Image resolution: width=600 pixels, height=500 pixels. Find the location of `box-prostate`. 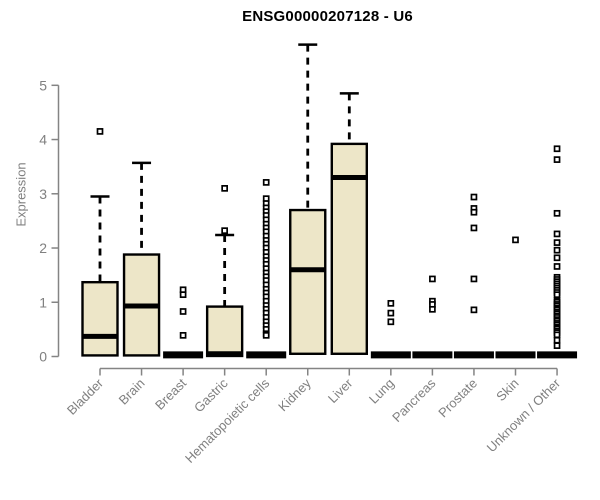

box-prostate is located at coordinates (473, 276).